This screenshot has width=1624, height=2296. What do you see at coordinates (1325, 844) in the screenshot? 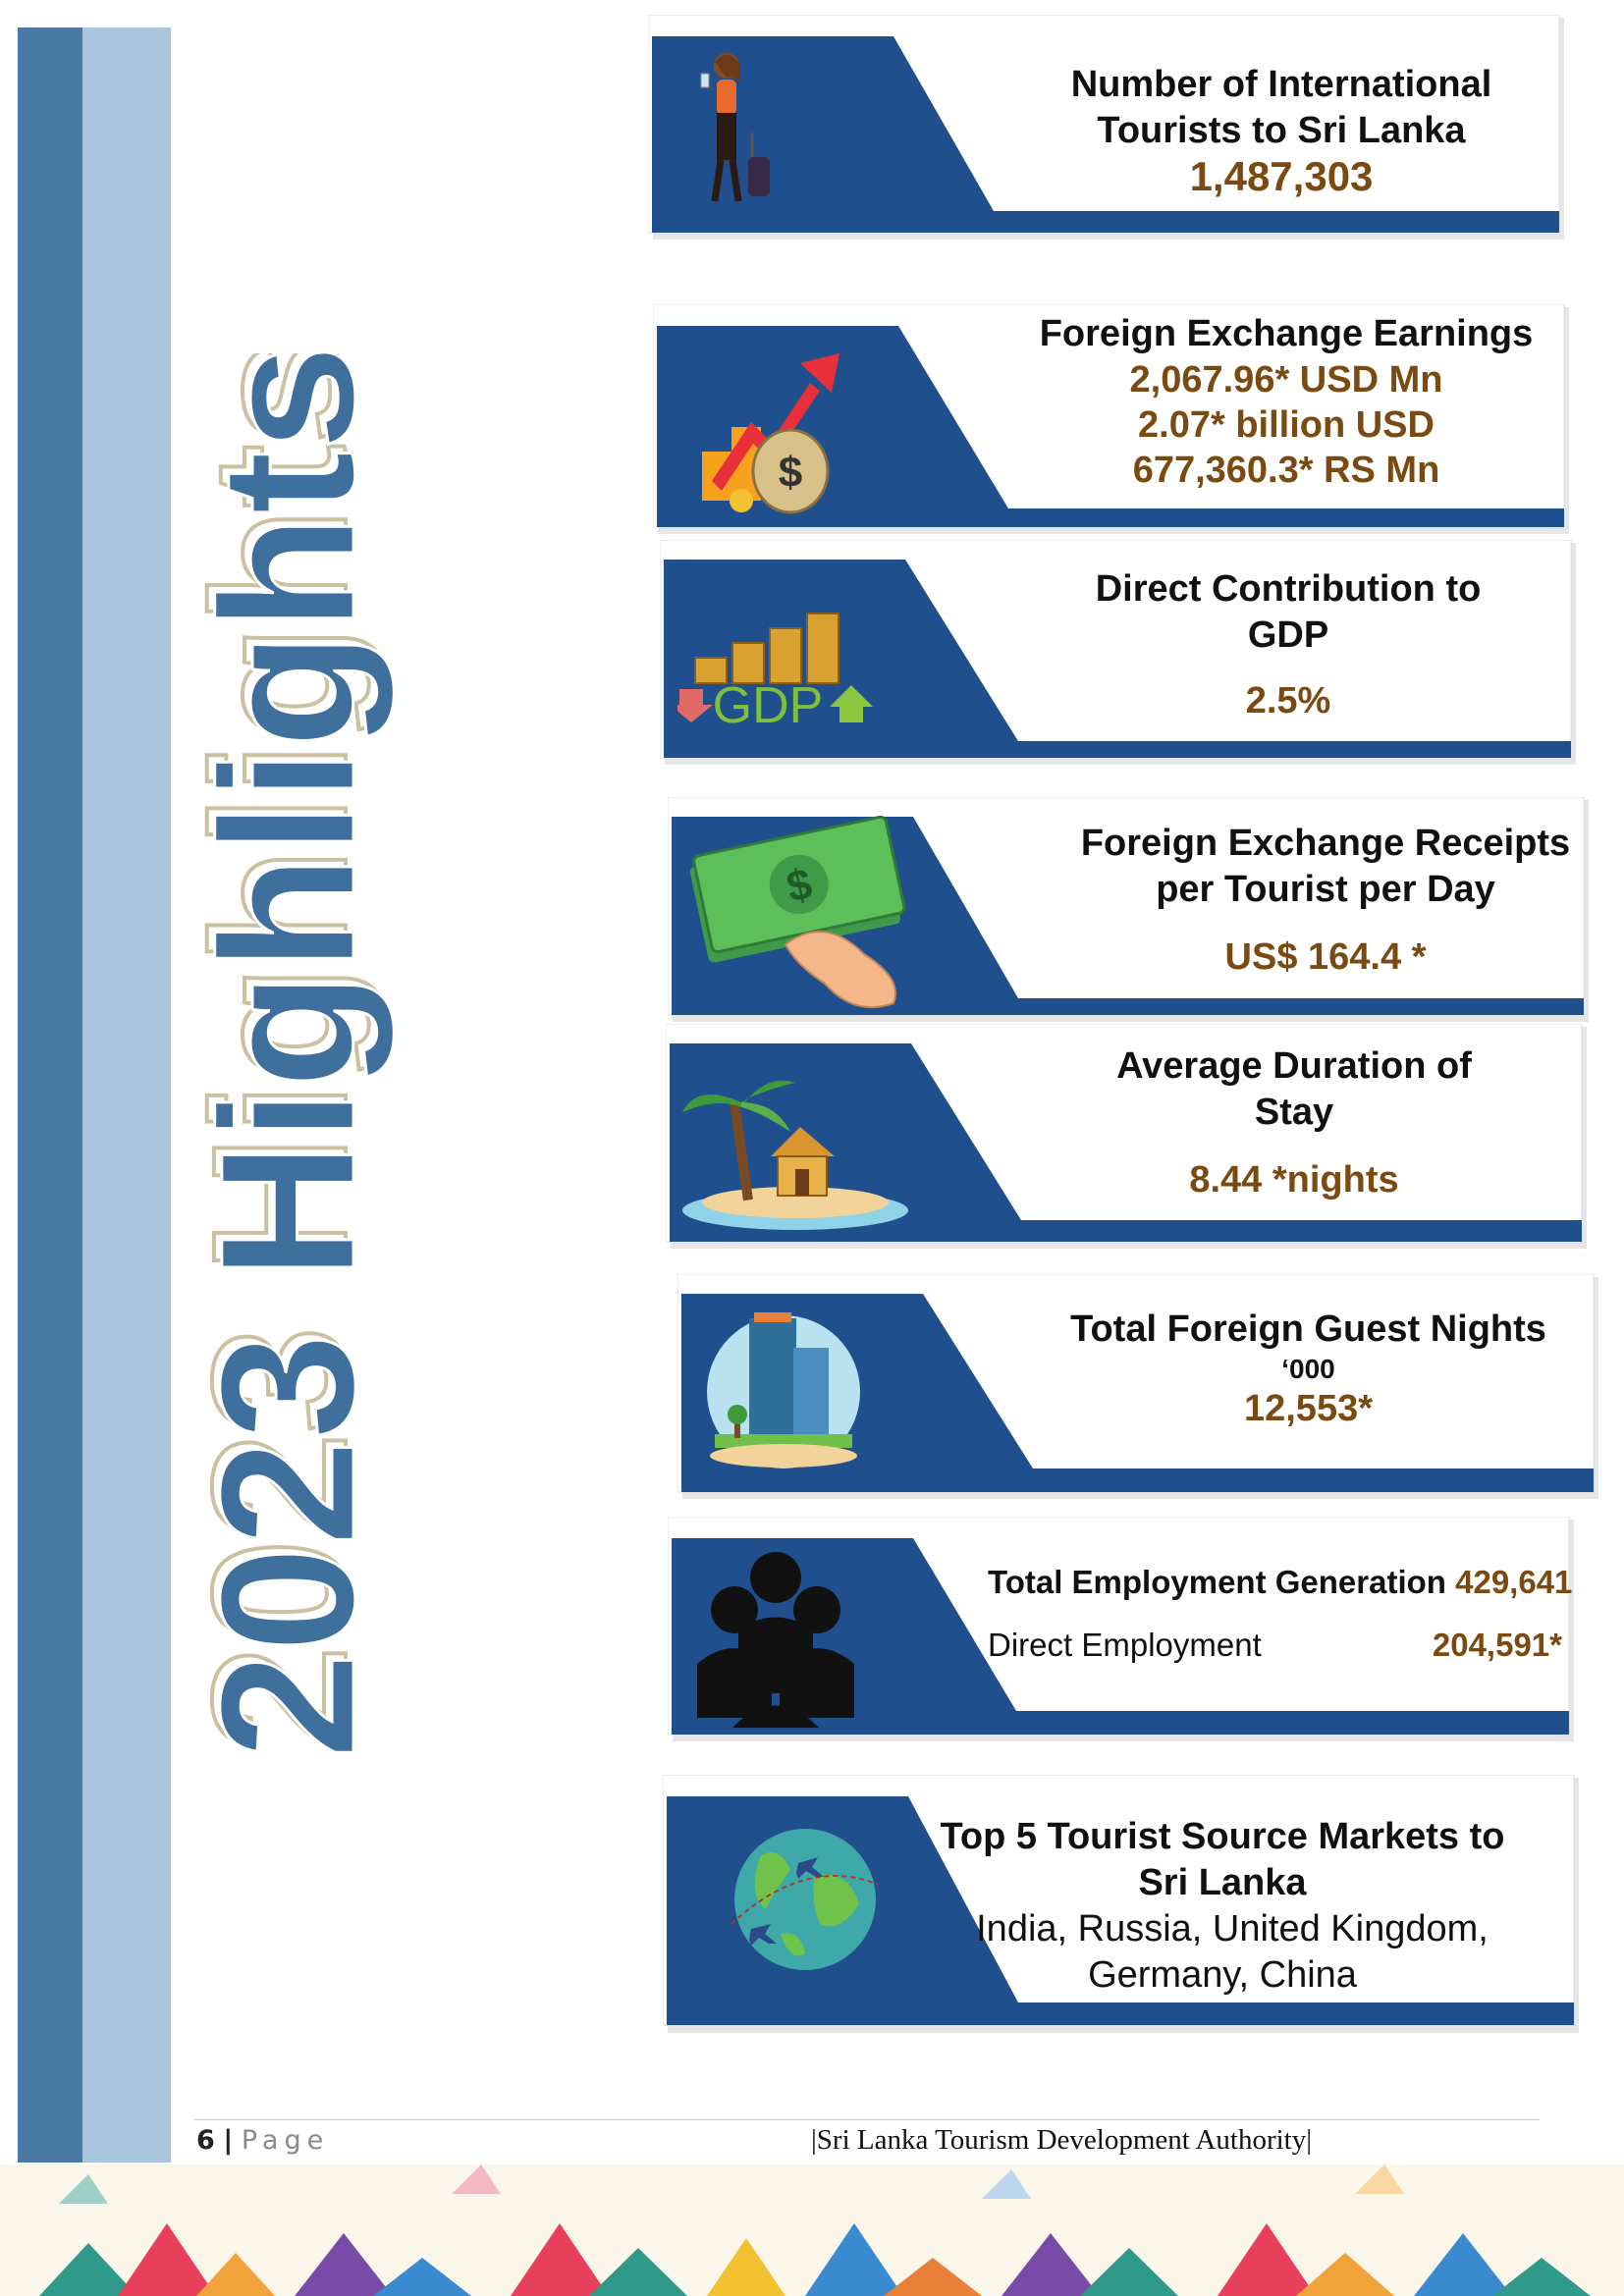
I see `card-title-line: Foreign Exchange Receipts` at bounding box center [1325, 844].